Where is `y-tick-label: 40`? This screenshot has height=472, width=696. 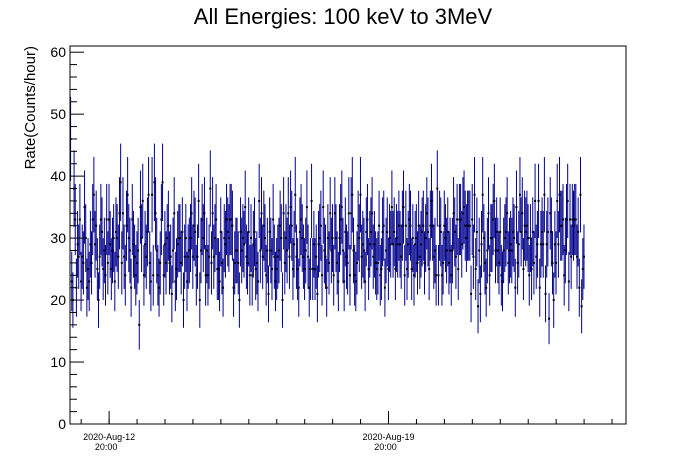 y-tick-label: 40 is located at coordinates (58, 176).